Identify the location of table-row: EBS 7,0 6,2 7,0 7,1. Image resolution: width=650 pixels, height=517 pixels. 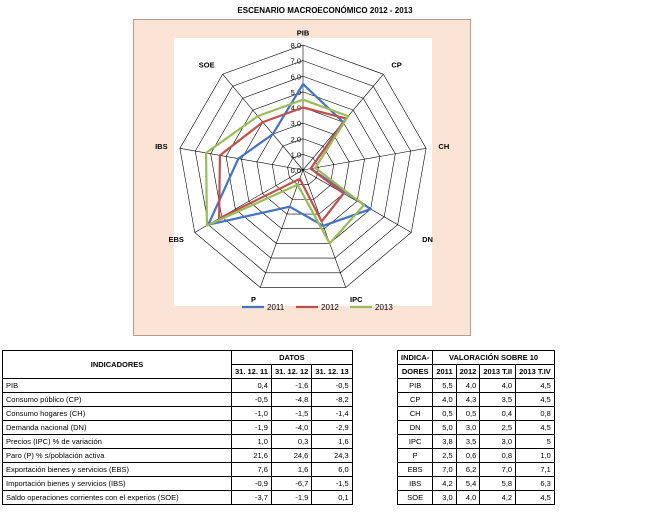
(475, 469).